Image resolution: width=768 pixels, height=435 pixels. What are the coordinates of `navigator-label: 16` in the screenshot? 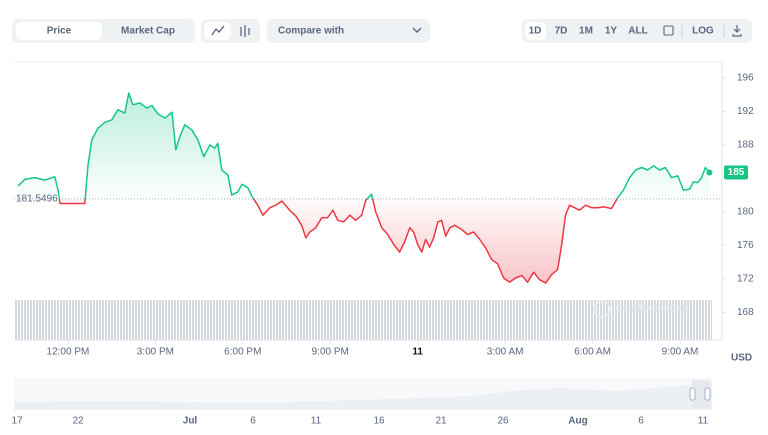 It's located at (379, 421).